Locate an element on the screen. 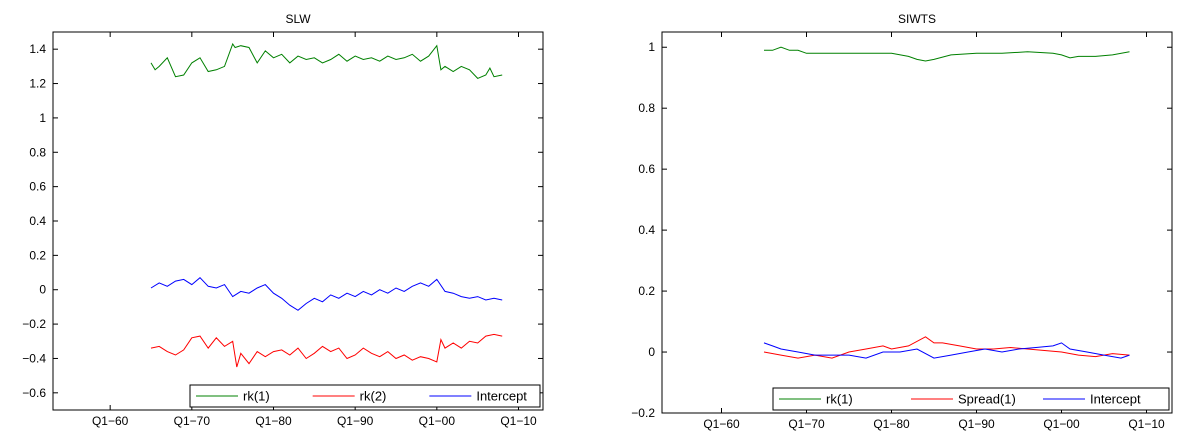 The width and height of the screenshot is (1190, 442). y-tick-label: 1.4 is located at coordinates (37, 49).